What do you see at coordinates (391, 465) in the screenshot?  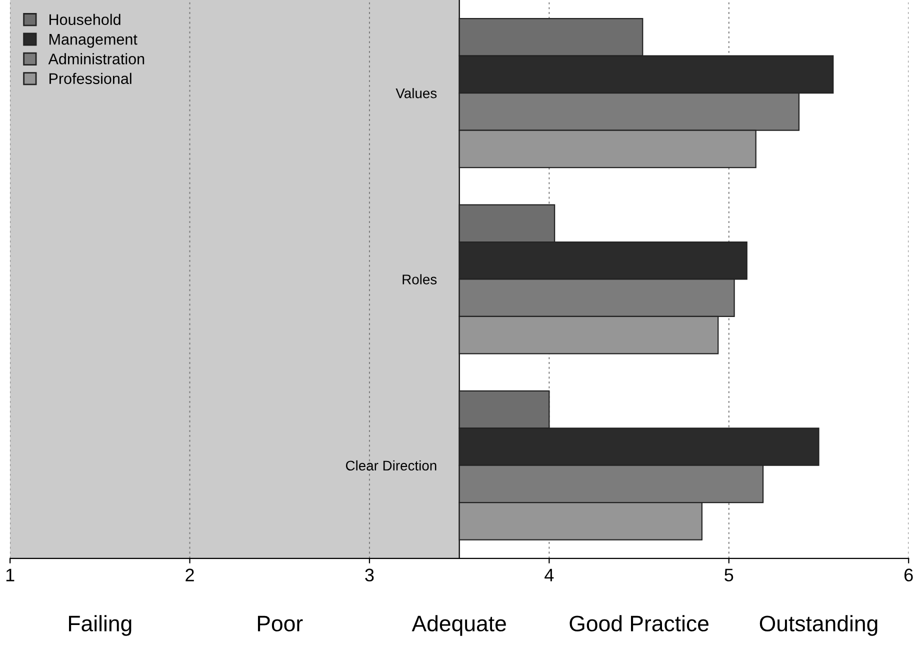 I see `y-tick-label: Clear Direction` at bounding box center [391, 465].